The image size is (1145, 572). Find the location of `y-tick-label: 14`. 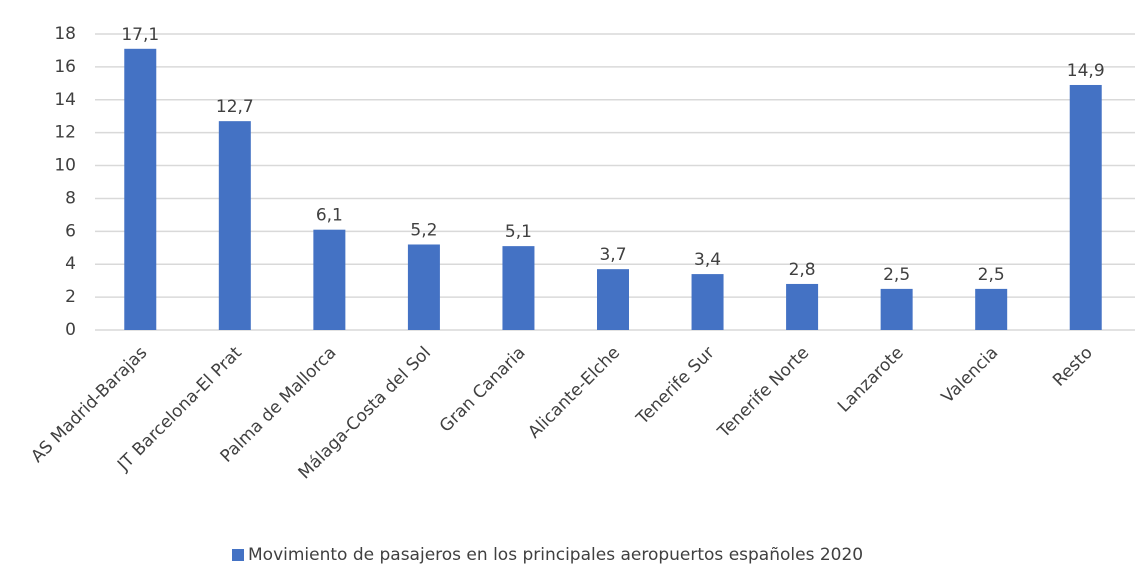

y-tick-label: 14 is located at coordinates (65, 100).